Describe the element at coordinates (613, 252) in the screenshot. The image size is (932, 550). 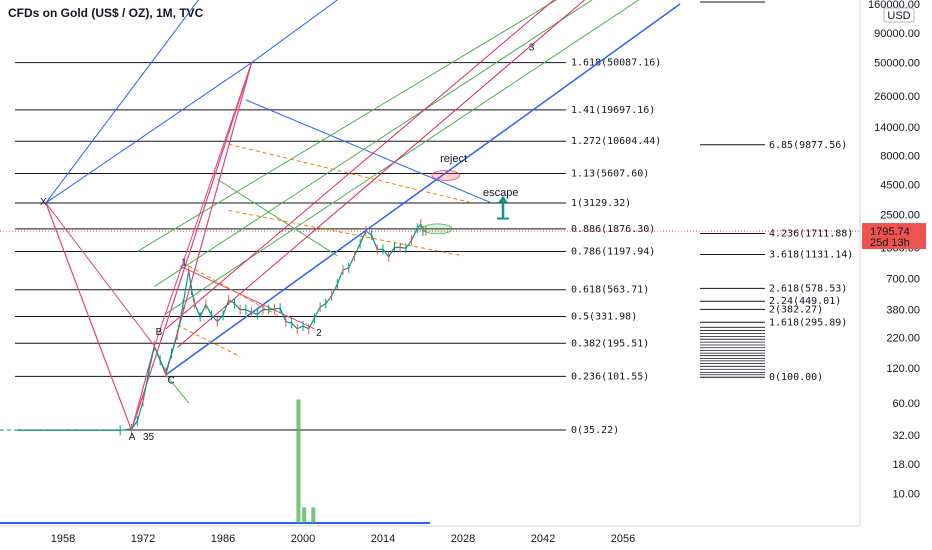
I see `fib-level-label: 0.786(1197.94)` at that location.